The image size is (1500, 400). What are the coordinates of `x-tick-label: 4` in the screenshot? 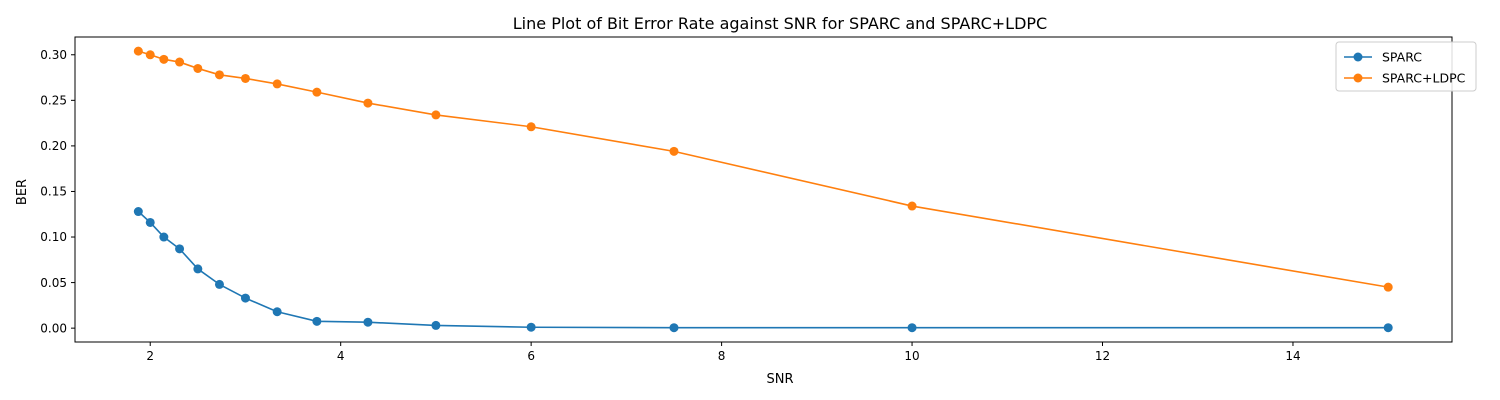 It's located at (341, 356).